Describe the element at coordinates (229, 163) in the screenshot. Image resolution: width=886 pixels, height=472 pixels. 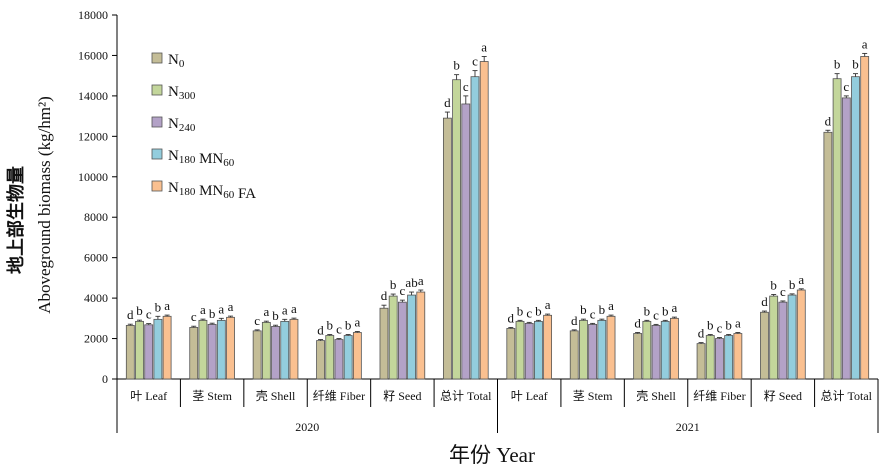
I see `legend-subscript: 60` at that location.